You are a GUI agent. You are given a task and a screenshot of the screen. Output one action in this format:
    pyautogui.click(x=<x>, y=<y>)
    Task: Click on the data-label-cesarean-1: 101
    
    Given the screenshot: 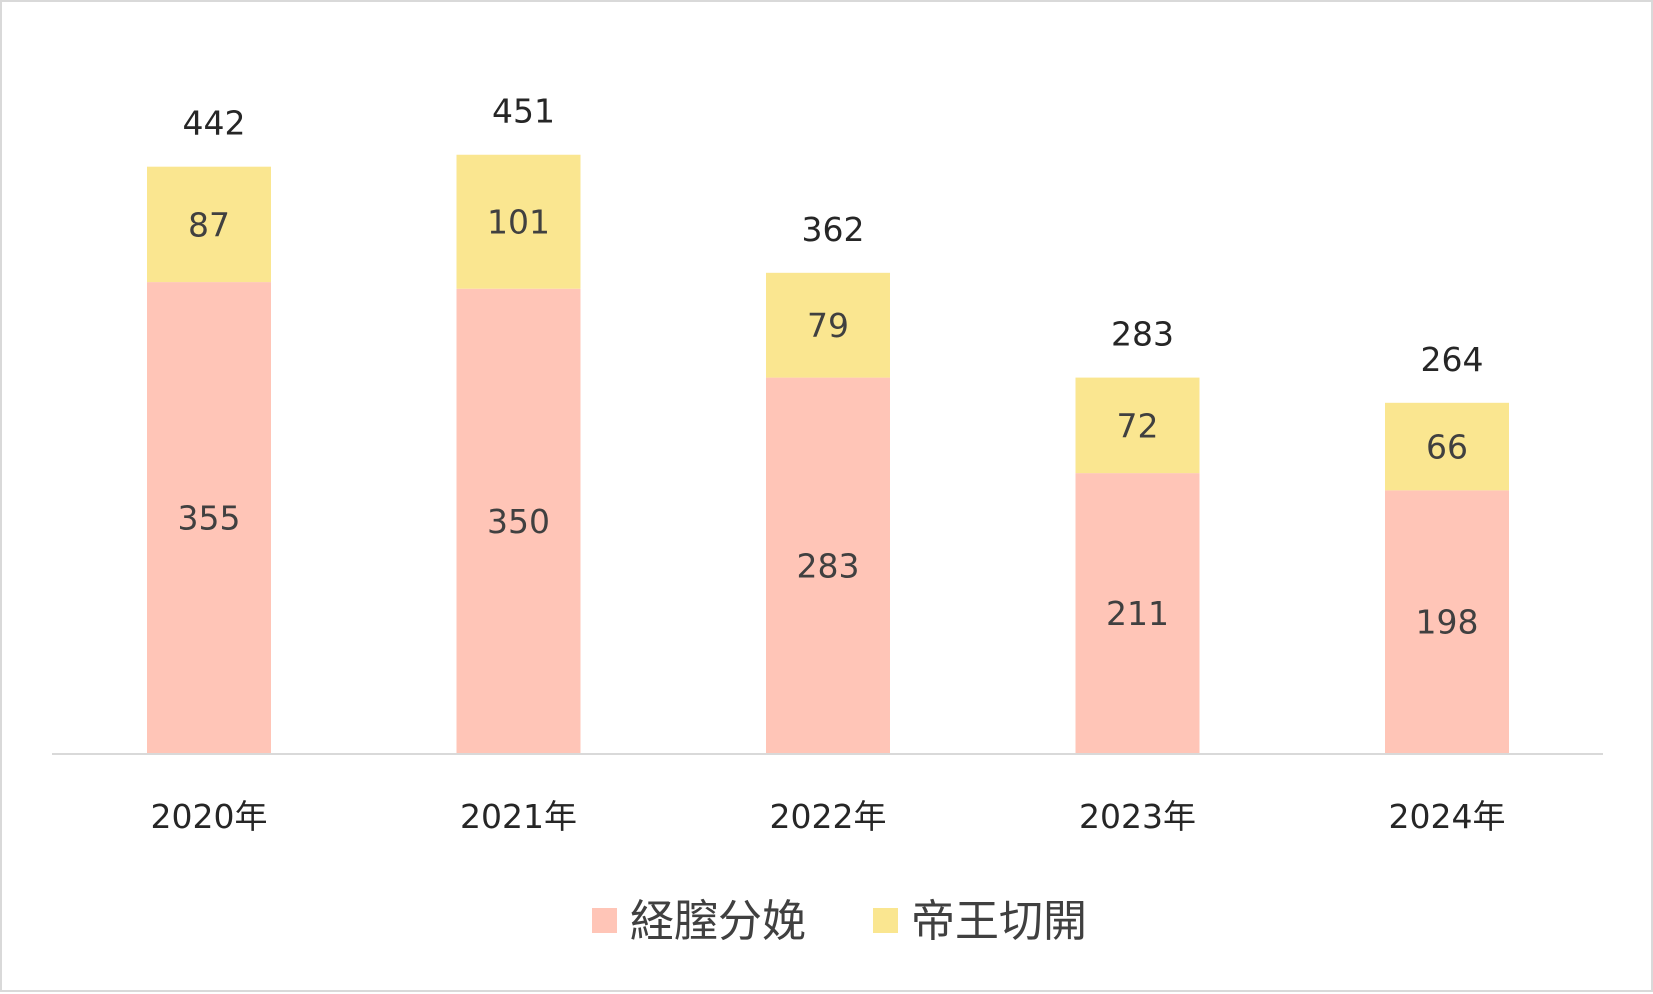 What is the action you would take?
    pyautogui.click(x=518, y=222)
    